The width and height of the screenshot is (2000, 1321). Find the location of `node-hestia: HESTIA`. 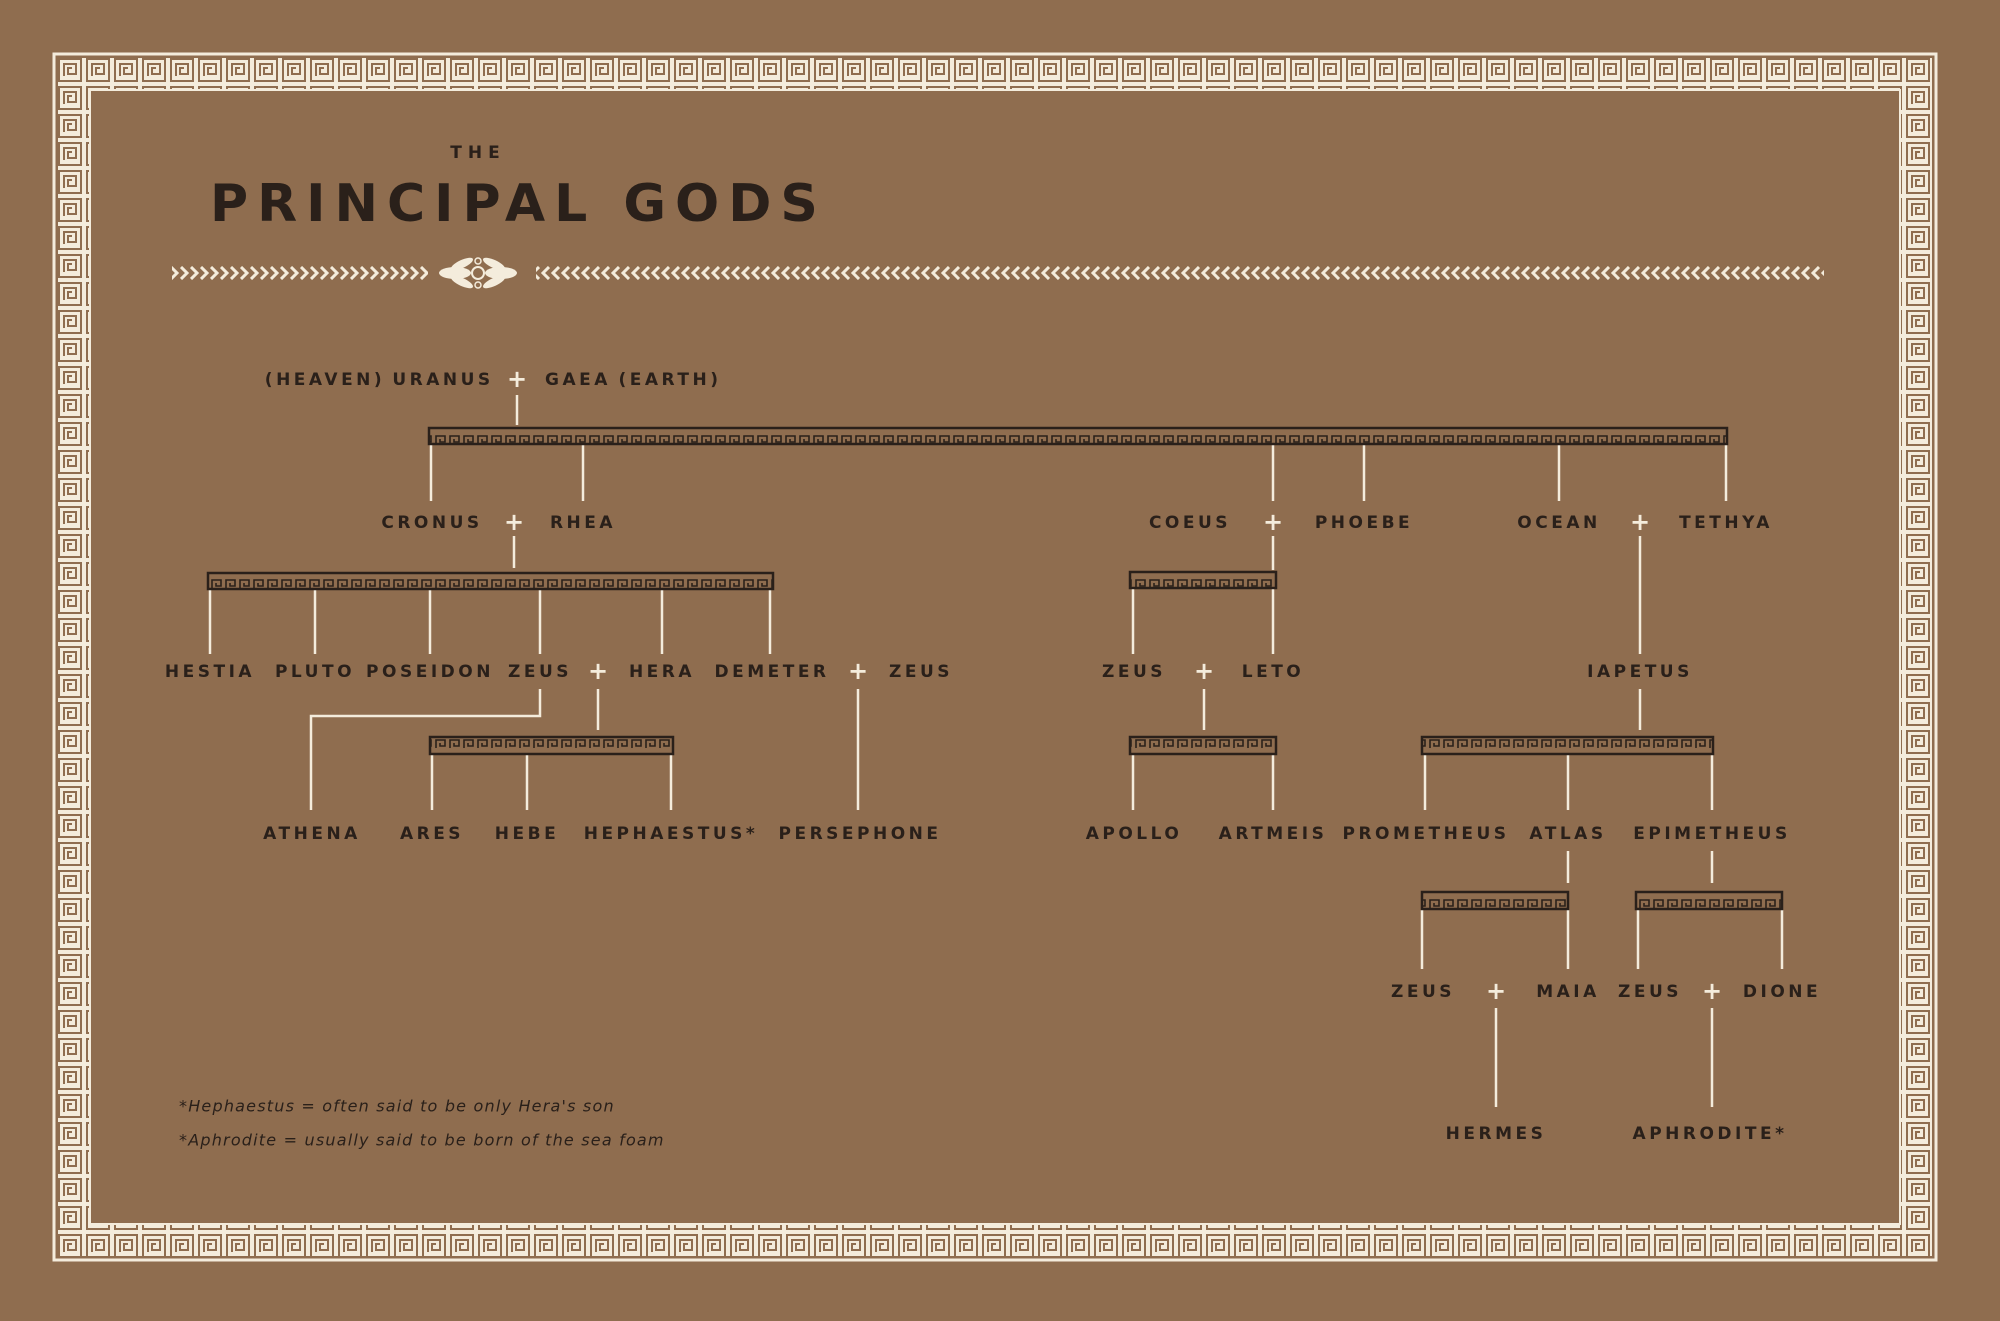

node-hestia: HESTIA is located at coordinates (210, 672).